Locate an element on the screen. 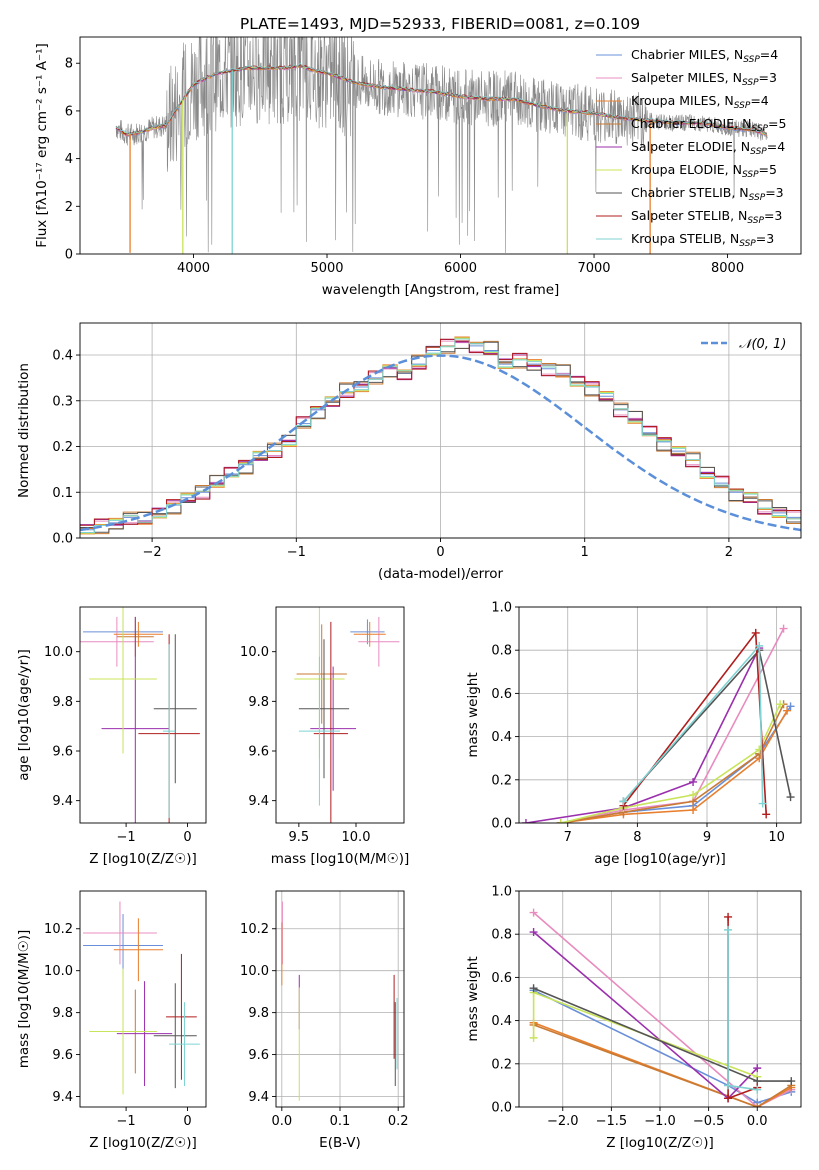  chart-4: 9.5 10.0 9.4 9.6 9.8 10.0 mass [log10(M/M☉)] is located at coordinates (325, 736).